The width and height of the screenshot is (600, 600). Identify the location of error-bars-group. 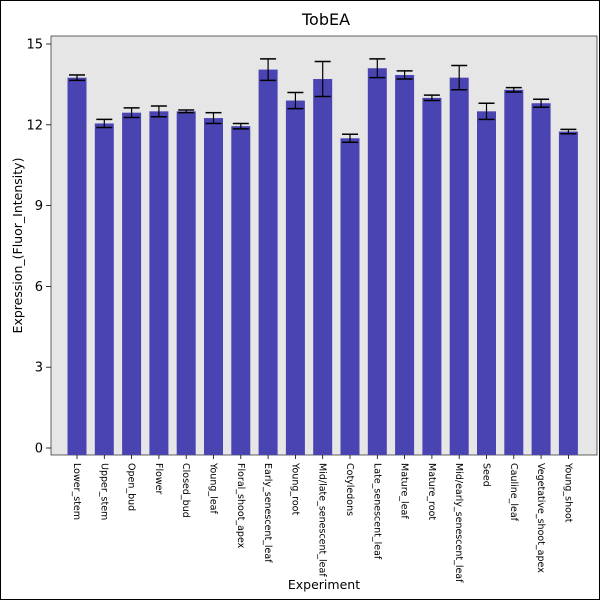
(323, 101).